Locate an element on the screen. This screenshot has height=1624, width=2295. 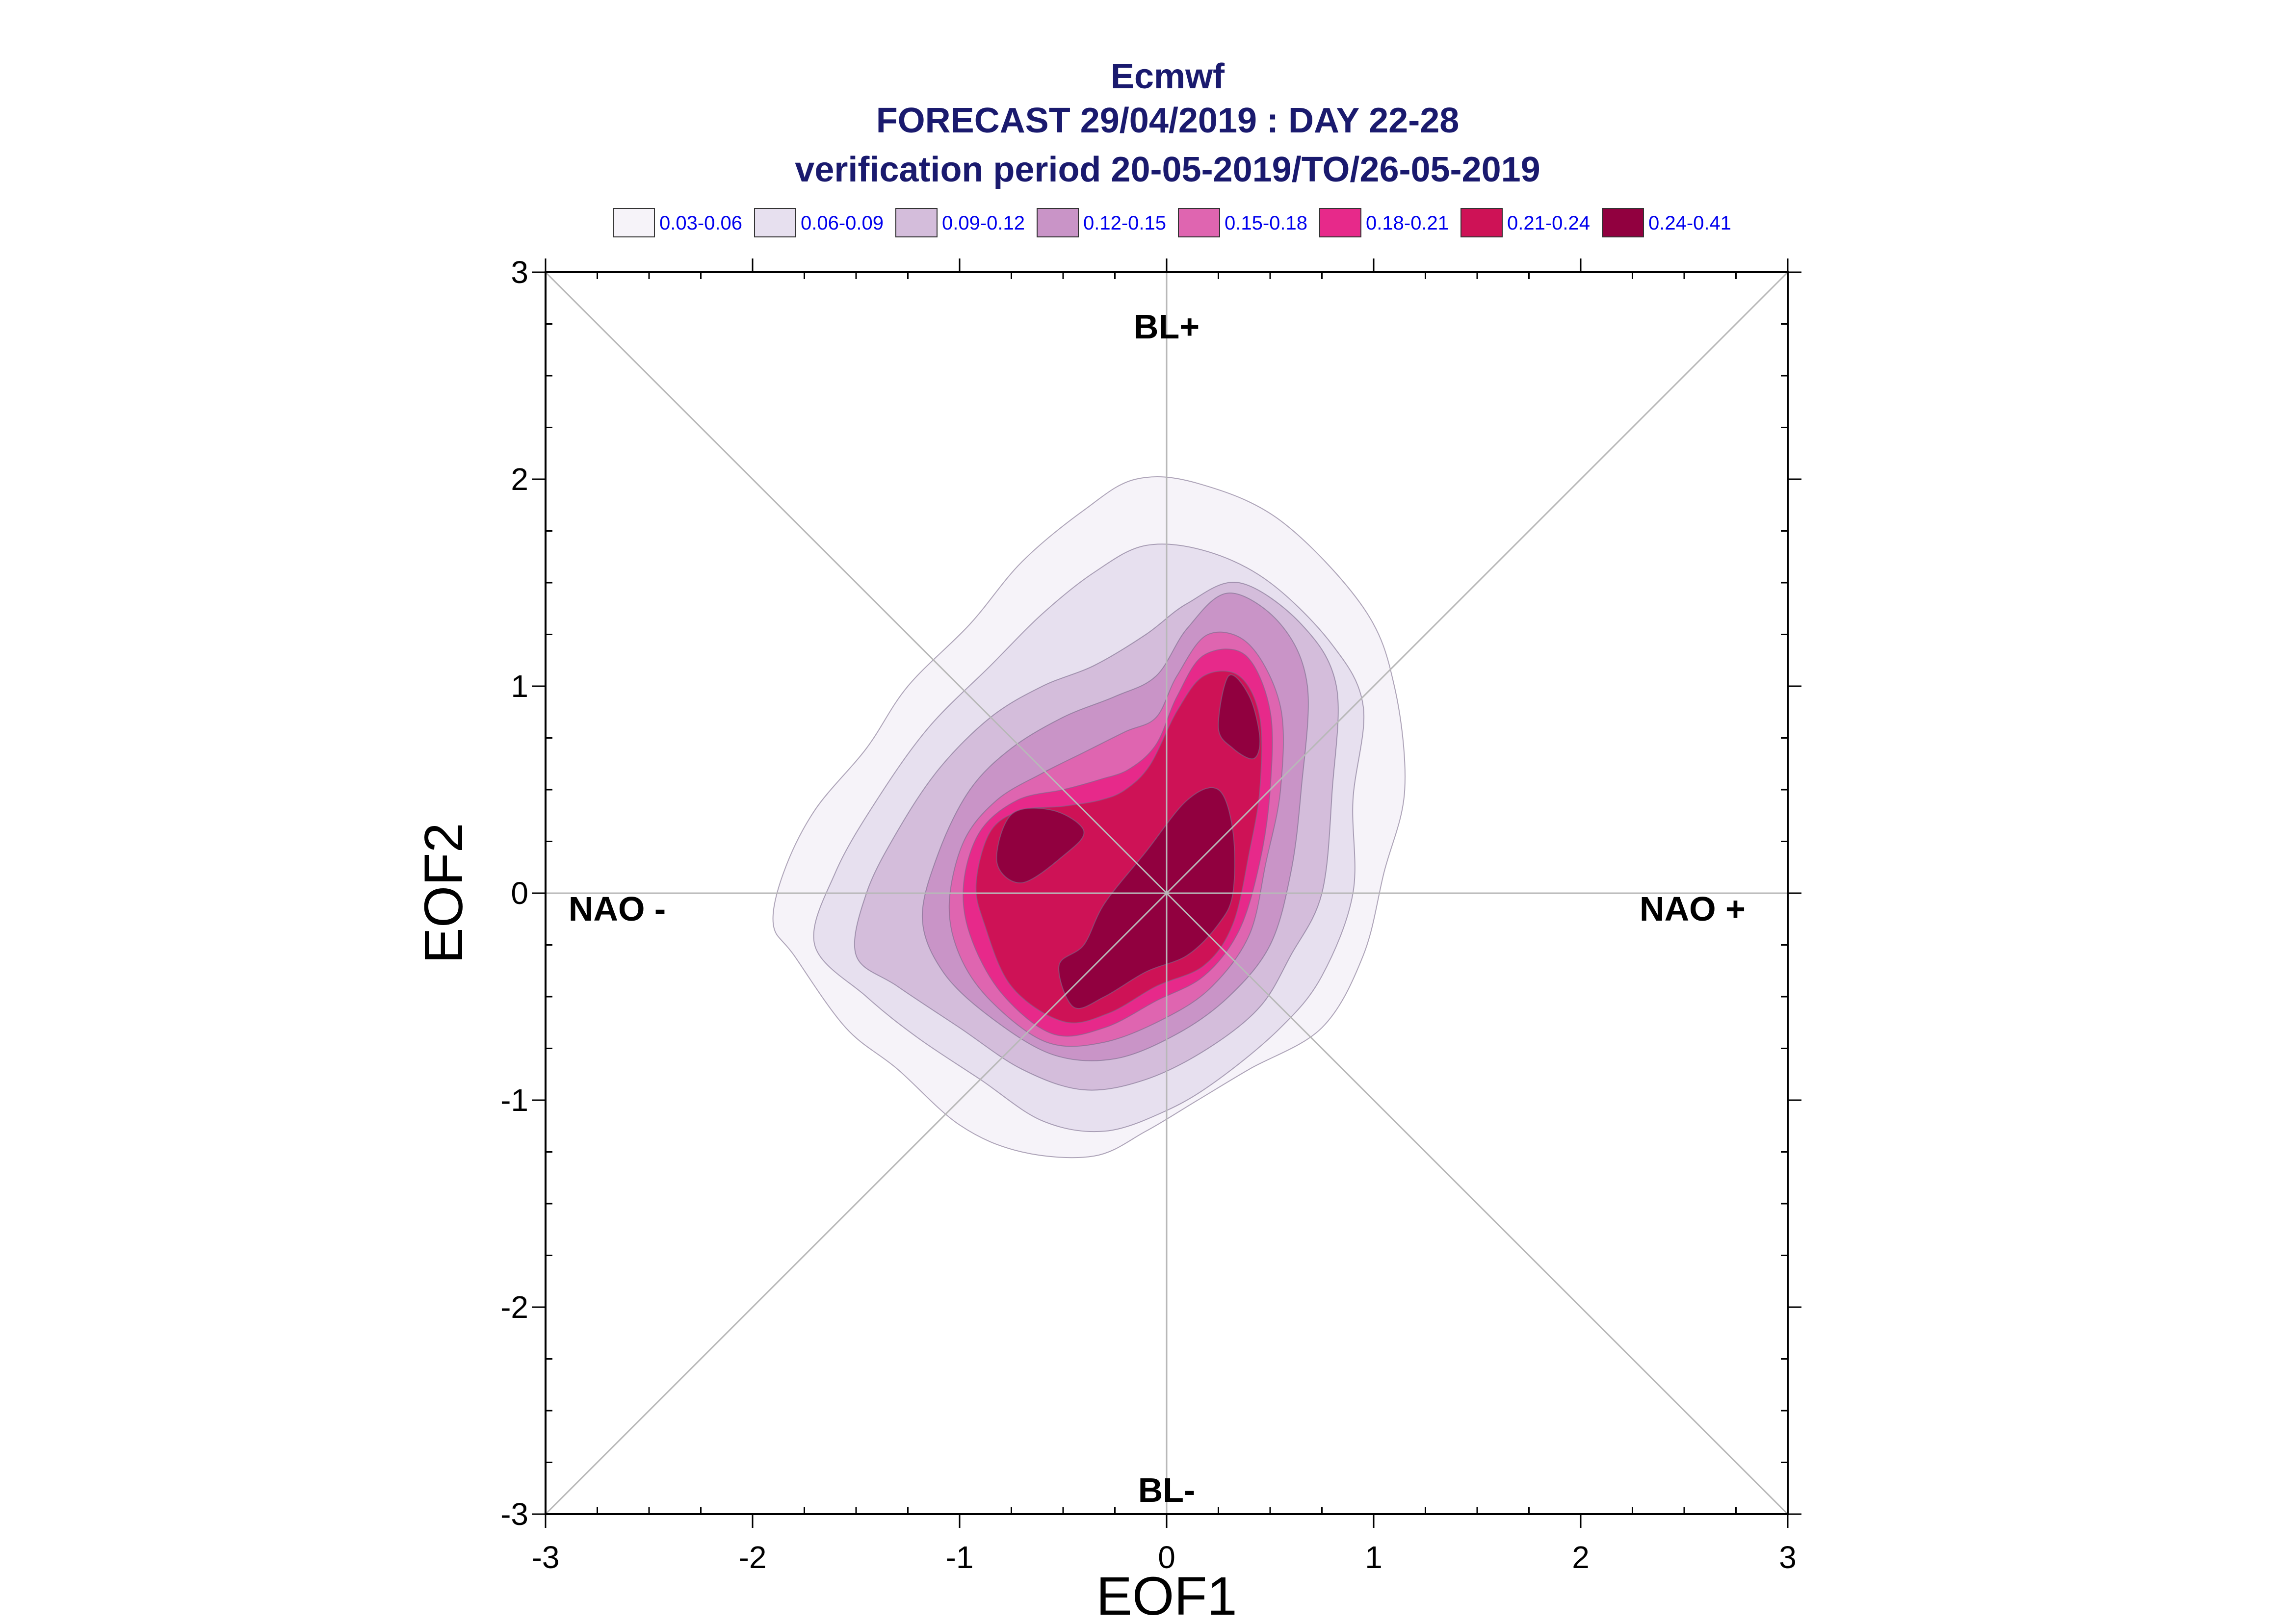
contour-0.24-0.41-9 is located at coordinates (1239, 717).